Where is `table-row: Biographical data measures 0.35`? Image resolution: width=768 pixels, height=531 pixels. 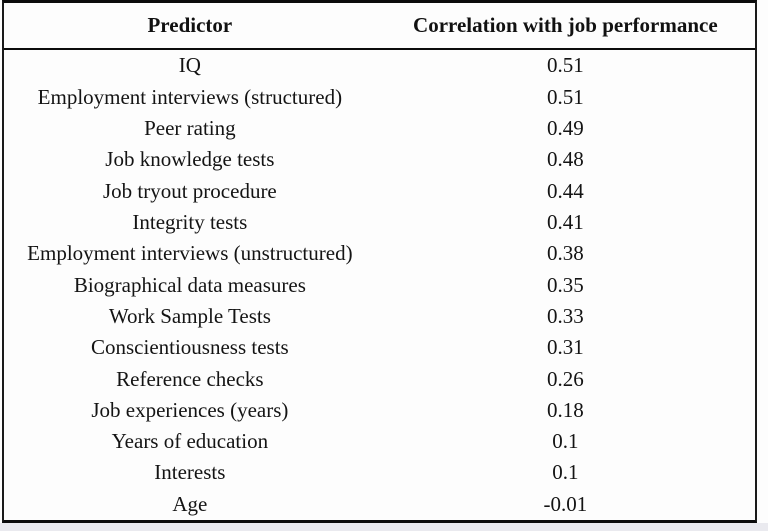 table-row: Biographical data measures 0.35 is located at coordinates (379, 284).